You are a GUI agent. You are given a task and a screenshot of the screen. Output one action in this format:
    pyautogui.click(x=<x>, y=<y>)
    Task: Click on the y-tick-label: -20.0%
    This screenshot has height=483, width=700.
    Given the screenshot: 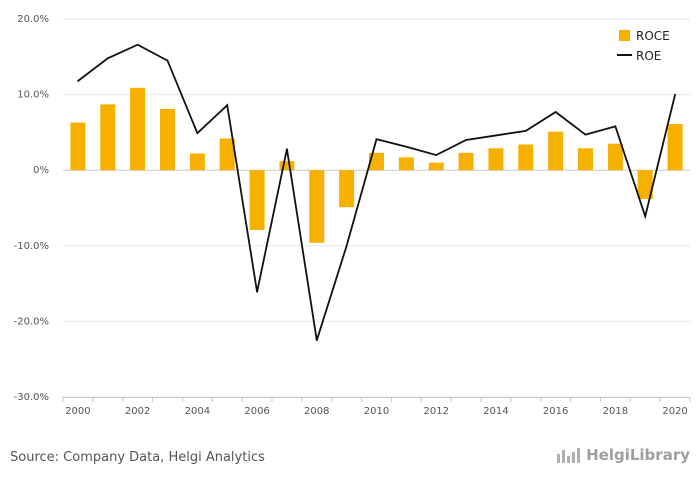 What is the action you would take?
    pyautogui.click(x=31, y=321)
    